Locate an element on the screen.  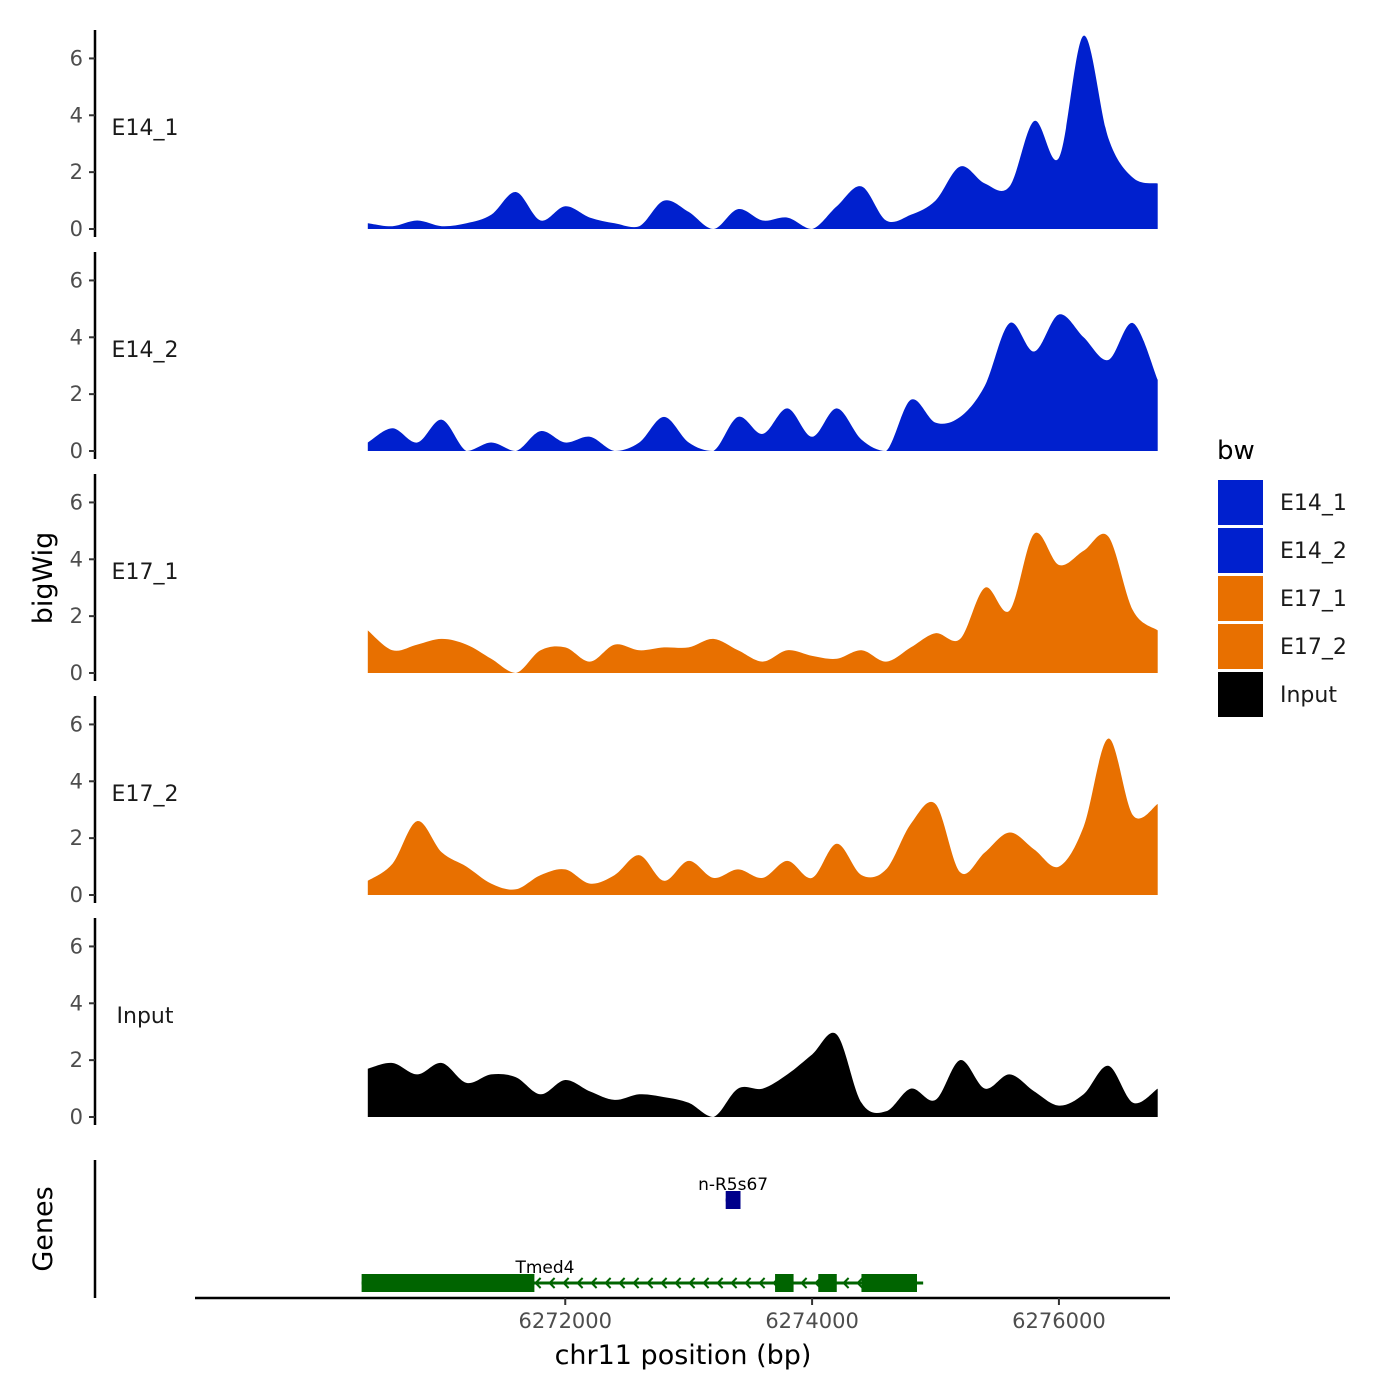
x-tick-label: 6272000 is located at coordinates (565, 1321).